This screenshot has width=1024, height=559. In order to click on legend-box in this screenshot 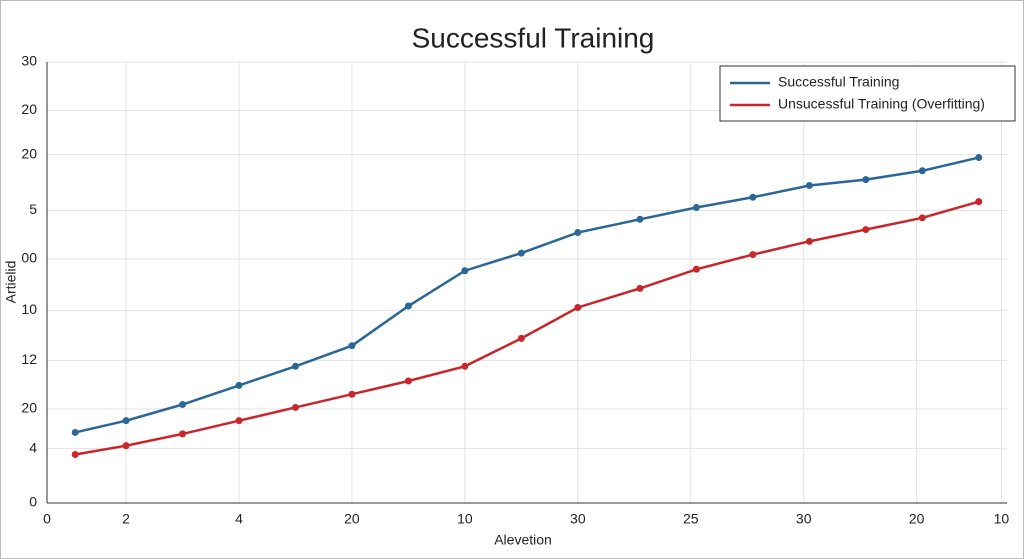, I will do `click(867, 93)`.